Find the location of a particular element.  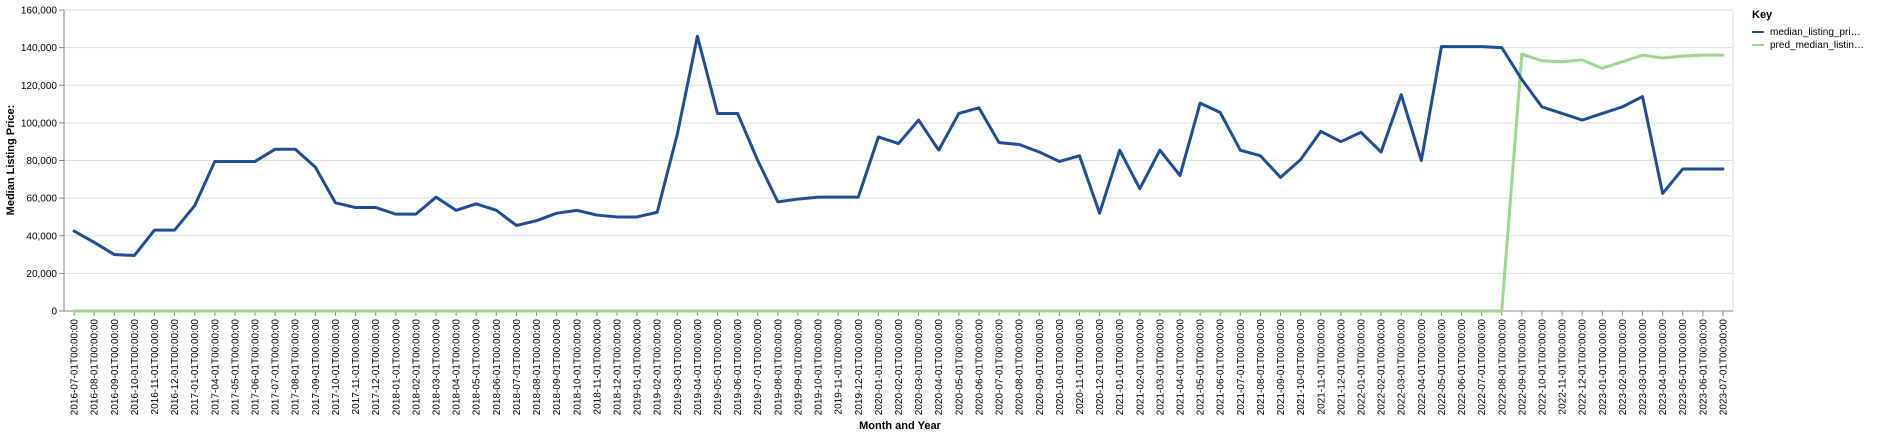

x-tick-label: 2023-05-01T00:00:00 is located at coordinates (1683, 367).